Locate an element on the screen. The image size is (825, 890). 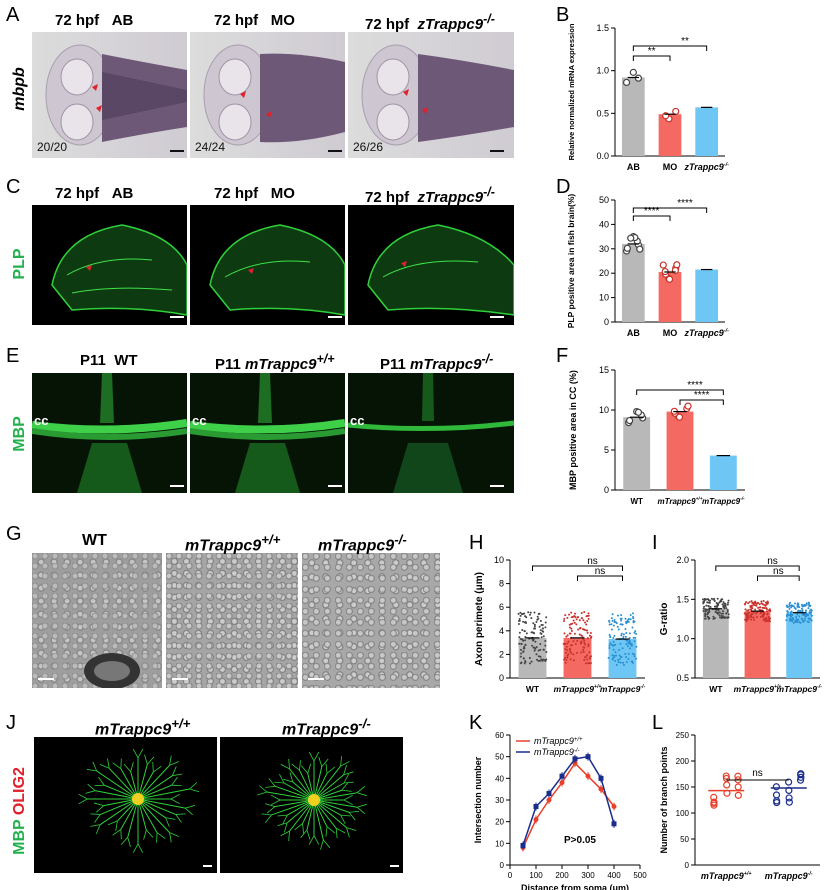
y-axis-label: PLP positive area in fish brain(%) is located at coordinates (571, 261).